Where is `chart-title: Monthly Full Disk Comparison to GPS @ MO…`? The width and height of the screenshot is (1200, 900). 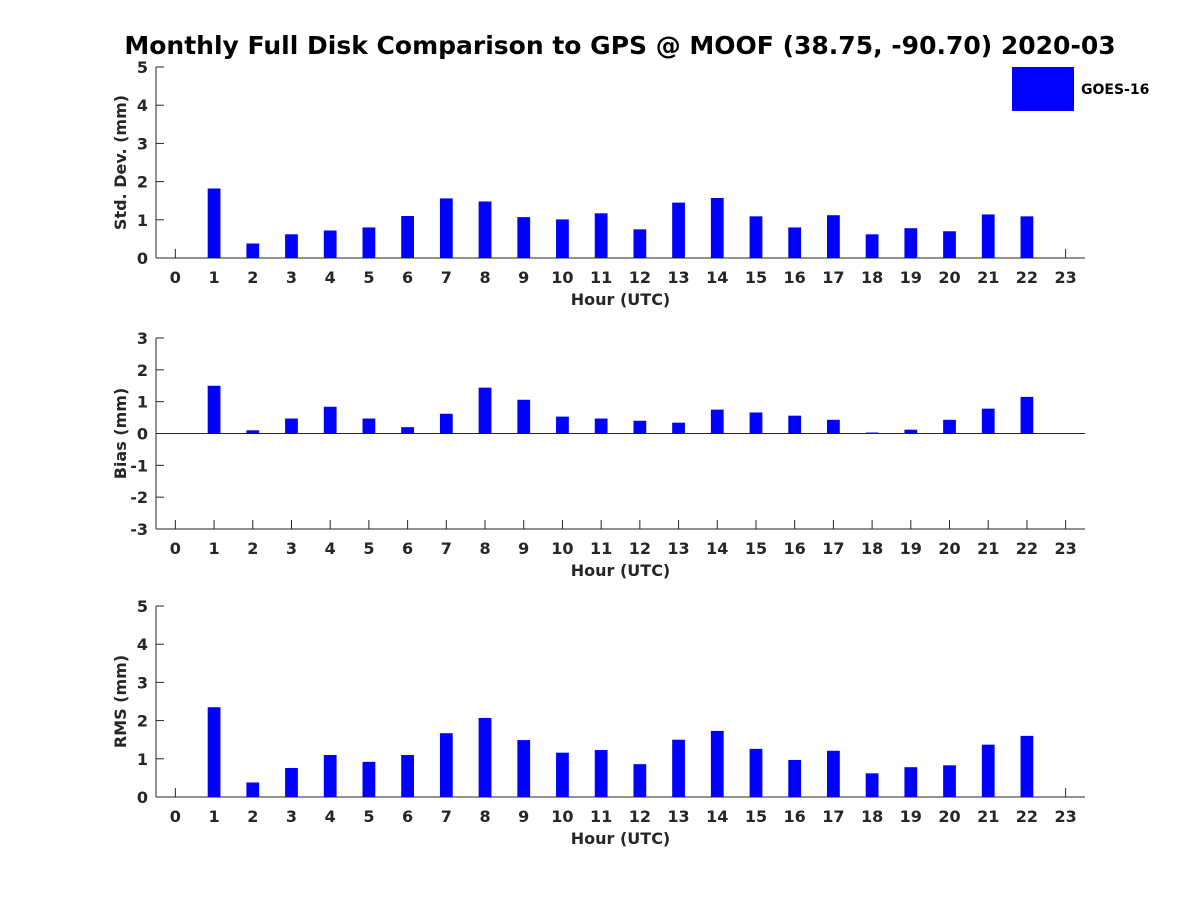 chart-title: Monthly Full Disk Comparison to GPS @ MO… is located at coordinates (619, 45).